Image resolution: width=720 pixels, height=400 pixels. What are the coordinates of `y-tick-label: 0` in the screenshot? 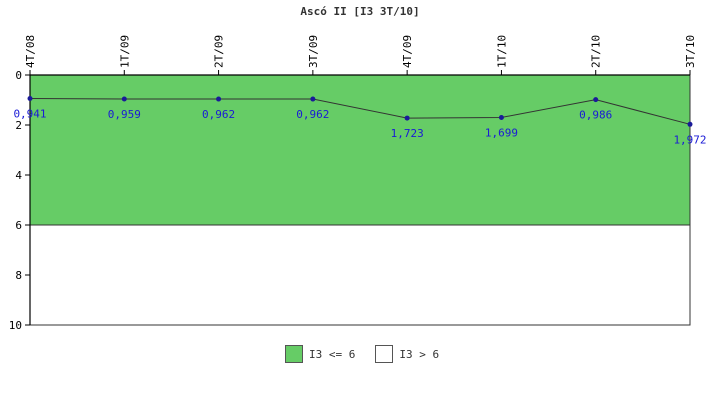 It's located at (18, 75).